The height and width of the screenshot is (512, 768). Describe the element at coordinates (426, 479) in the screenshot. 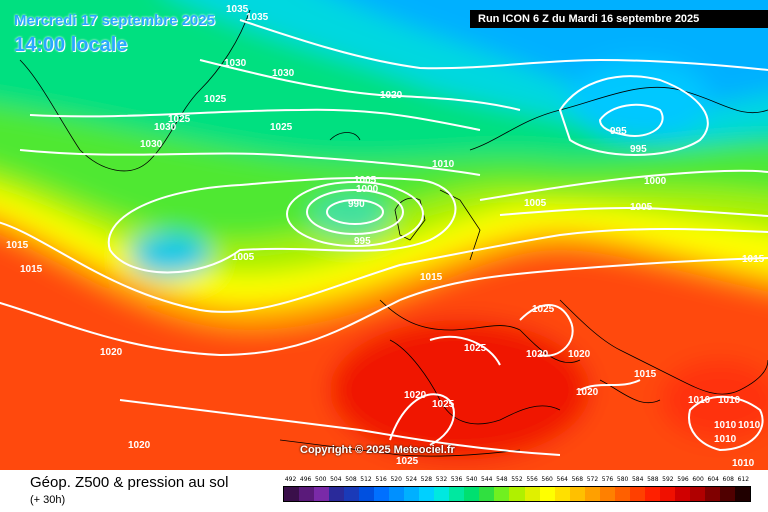

I see `legend-value: 528` at that location.